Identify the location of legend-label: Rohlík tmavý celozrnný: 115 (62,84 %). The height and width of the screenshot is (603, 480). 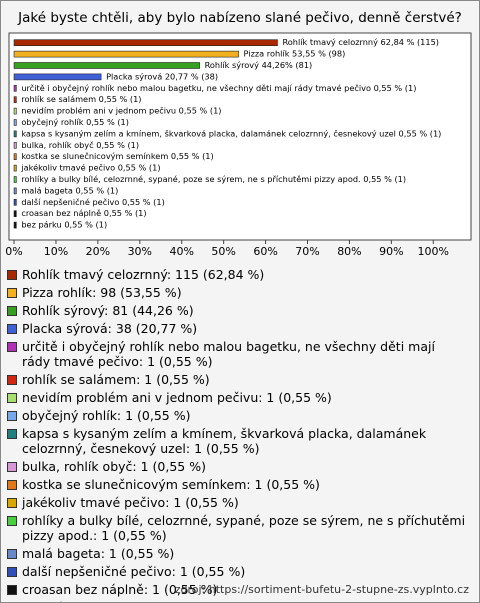
(143, 274).